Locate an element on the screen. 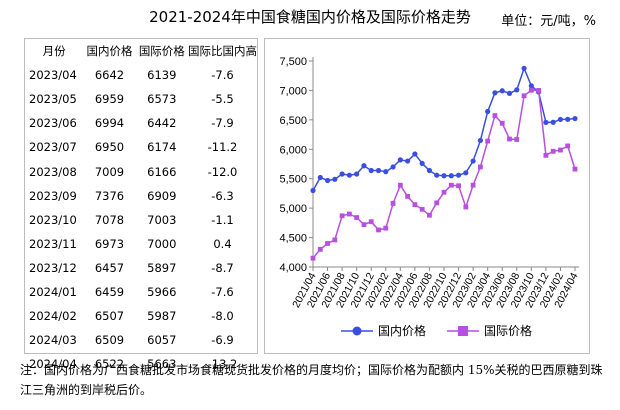 The width and height of the screenshot is (620, 410). cell-domestic-price: 6950 is located at coordinates (109, 147).